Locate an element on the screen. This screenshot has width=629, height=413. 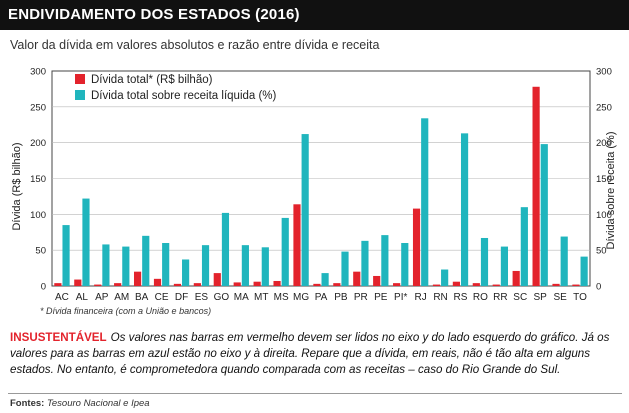
y-tick-right: 0 is located at coordinates (598, 287).